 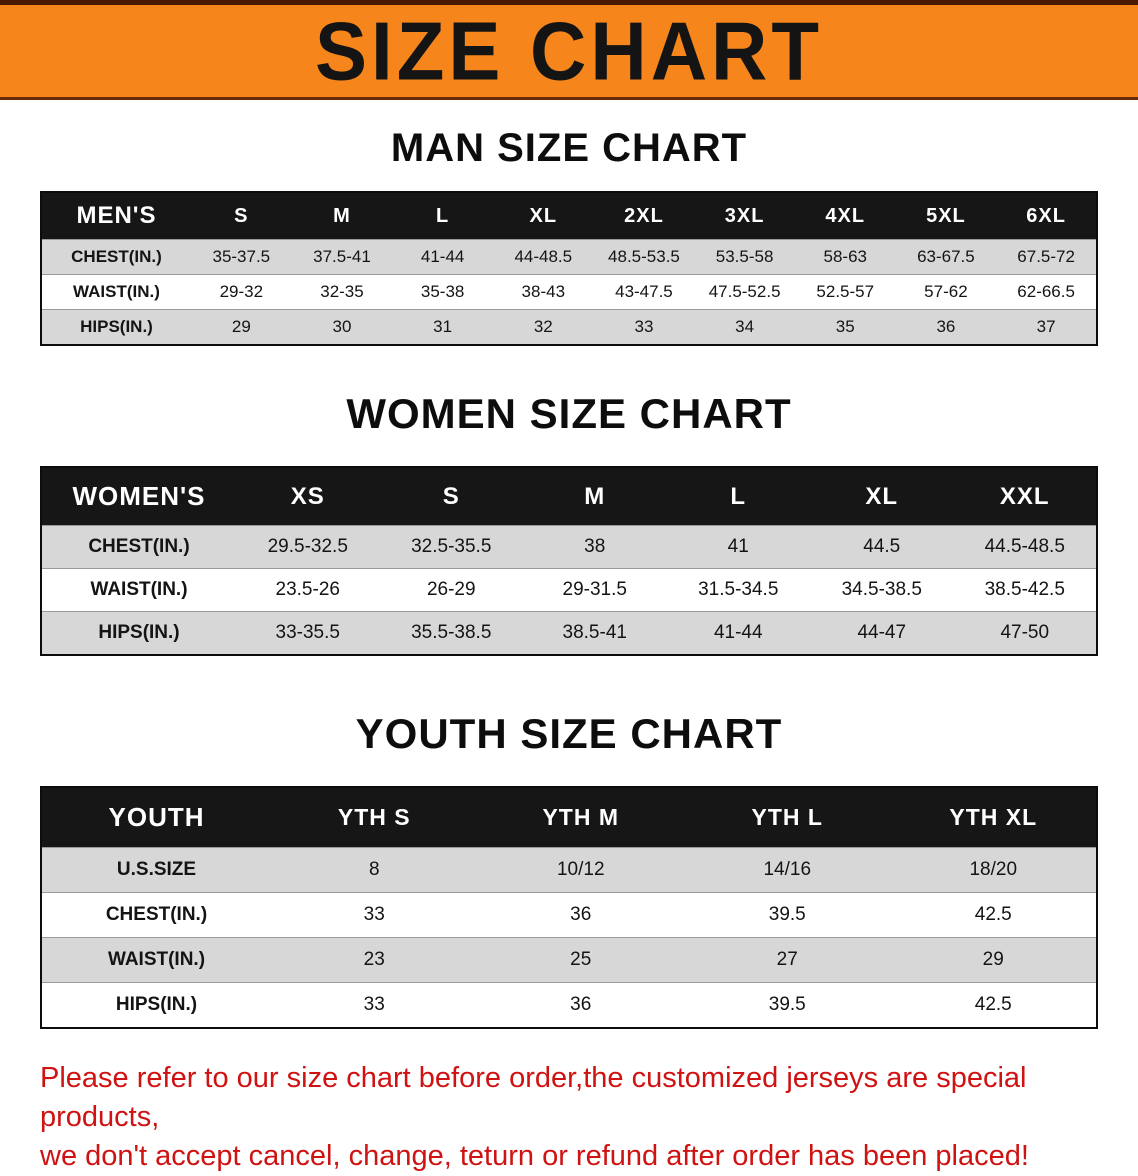 What do you see at coordinates (744, 257) in the screenshot?
I see `value-cell: 53.5-58` at bounding box center [744, 257].